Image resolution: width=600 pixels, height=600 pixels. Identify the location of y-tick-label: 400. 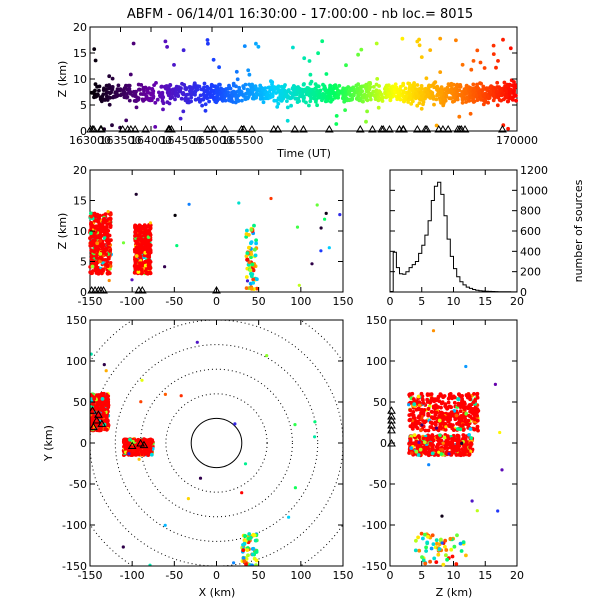
(530, 251).